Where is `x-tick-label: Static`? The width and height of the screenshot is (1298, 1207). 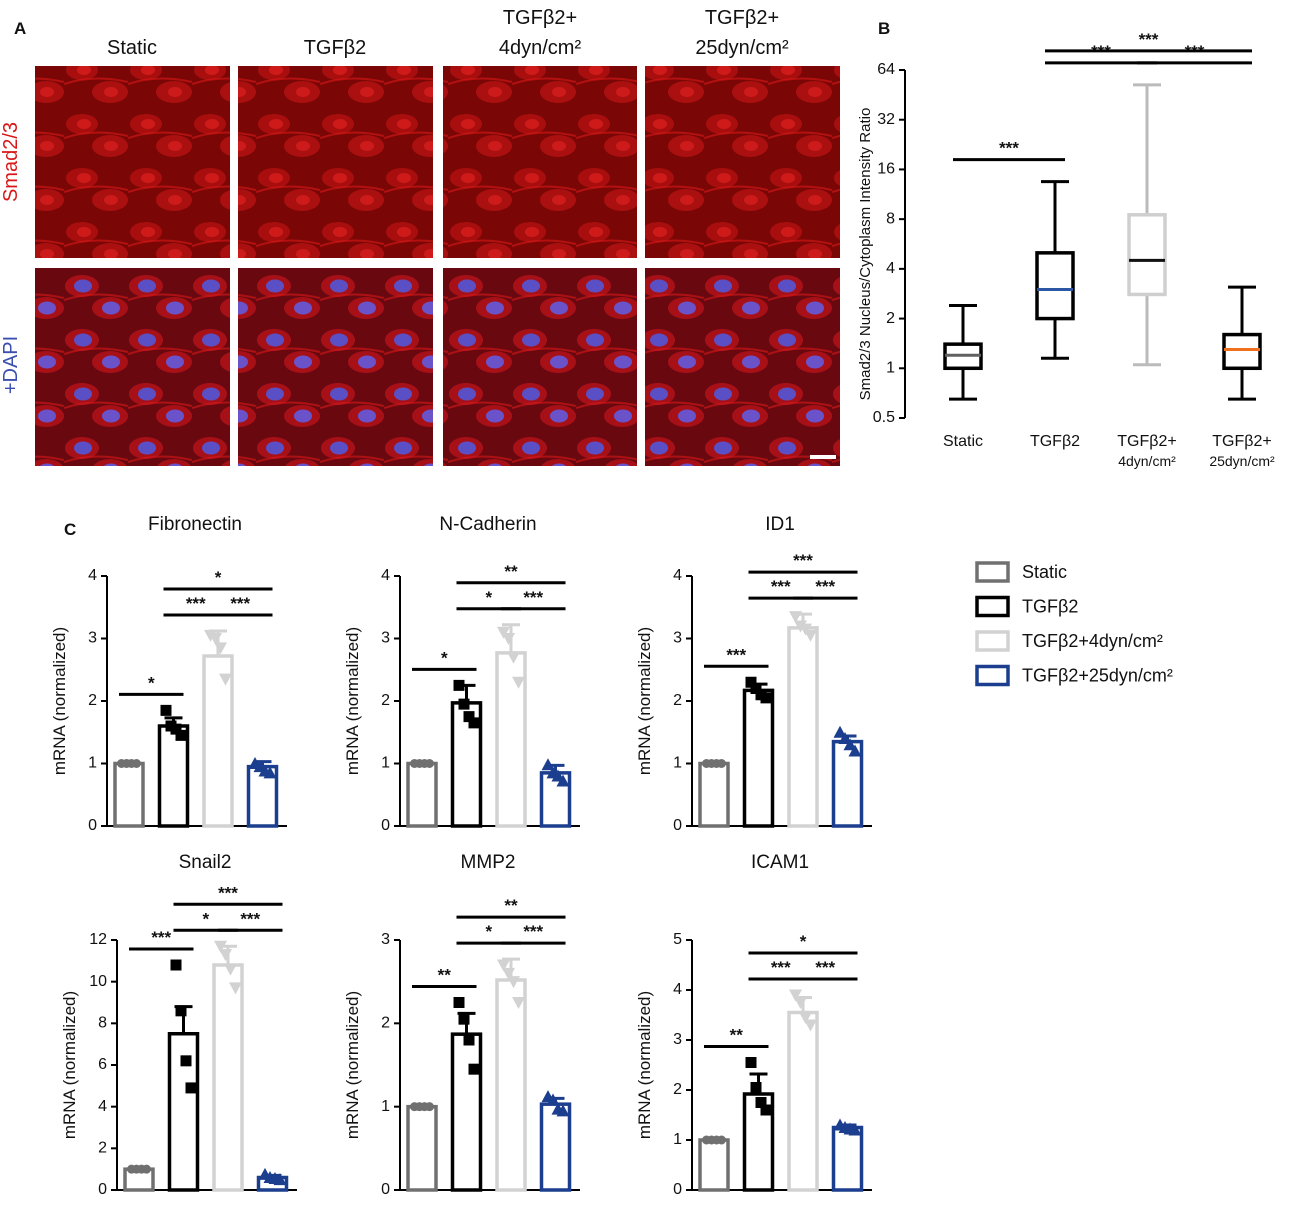
x-tick-label: Static is located at coordinates (963, 441).